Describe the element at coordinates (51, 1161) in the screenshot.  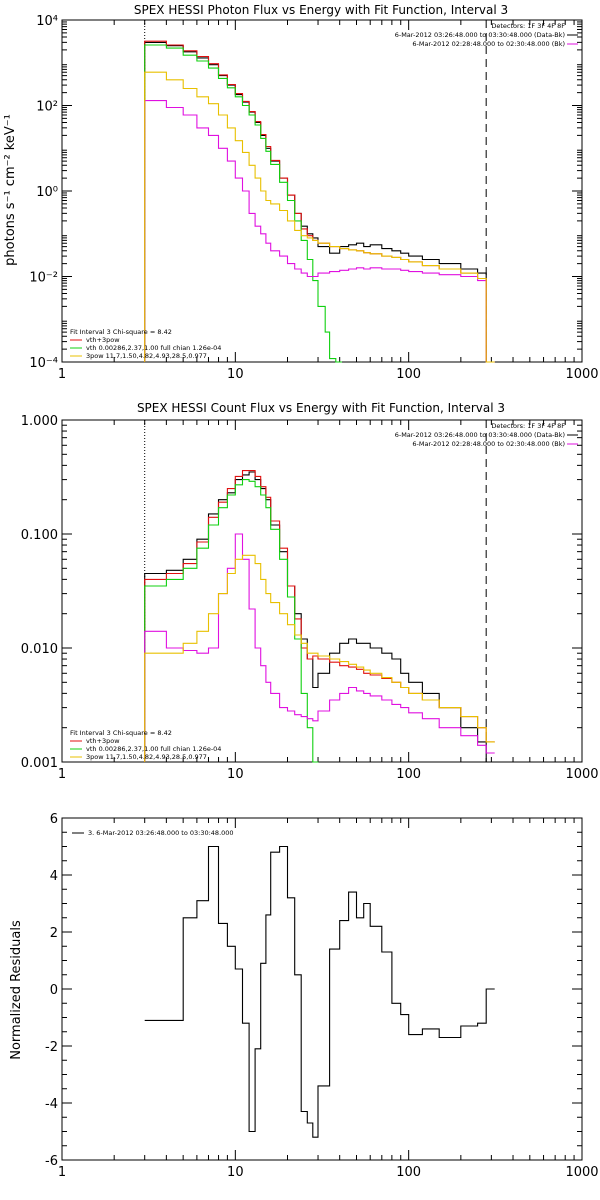
I see `y-tick-label: -6` at that location.